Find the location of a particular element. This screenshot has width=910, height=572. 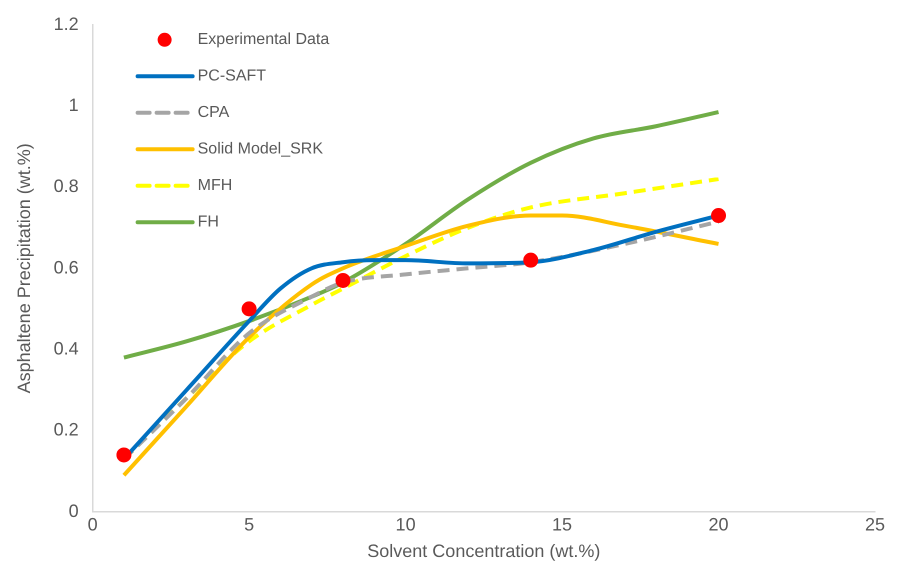

y-tick-label: 0.2 is located at coordinates (66, 430).